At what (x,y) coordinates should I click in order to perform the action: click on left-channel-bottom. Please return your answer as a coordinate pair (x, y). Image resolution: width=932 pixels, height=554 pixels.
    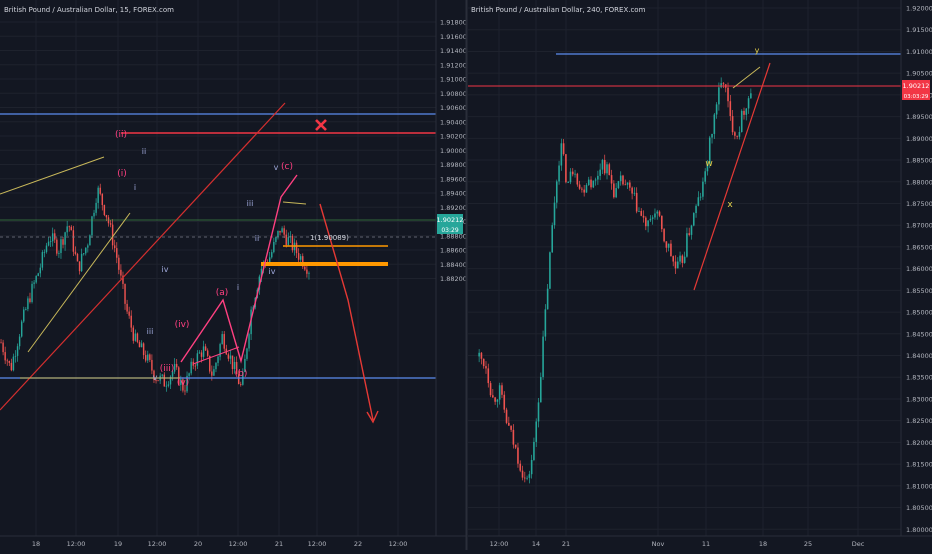
    Looking at the image, I should click on (79, 282).